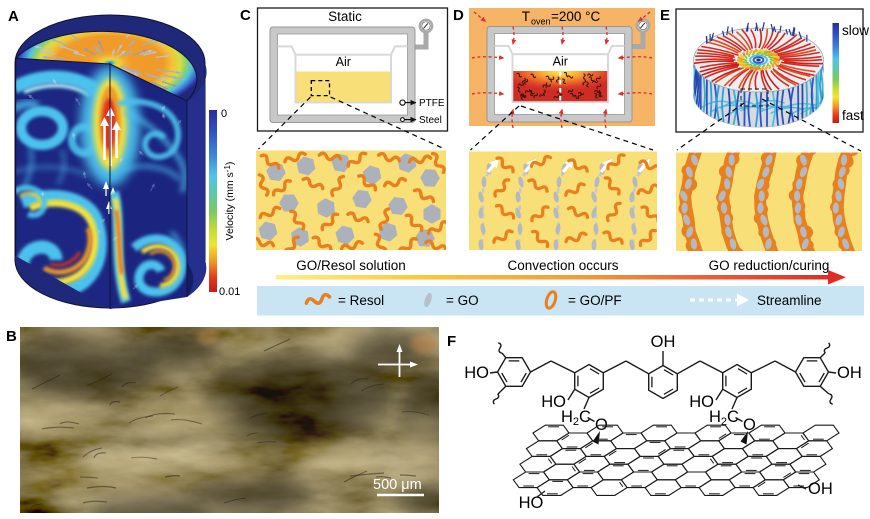 This screenshot has width=870, height=519. I want to click on svg-text: GO reduction/curing, so click(769, 265).